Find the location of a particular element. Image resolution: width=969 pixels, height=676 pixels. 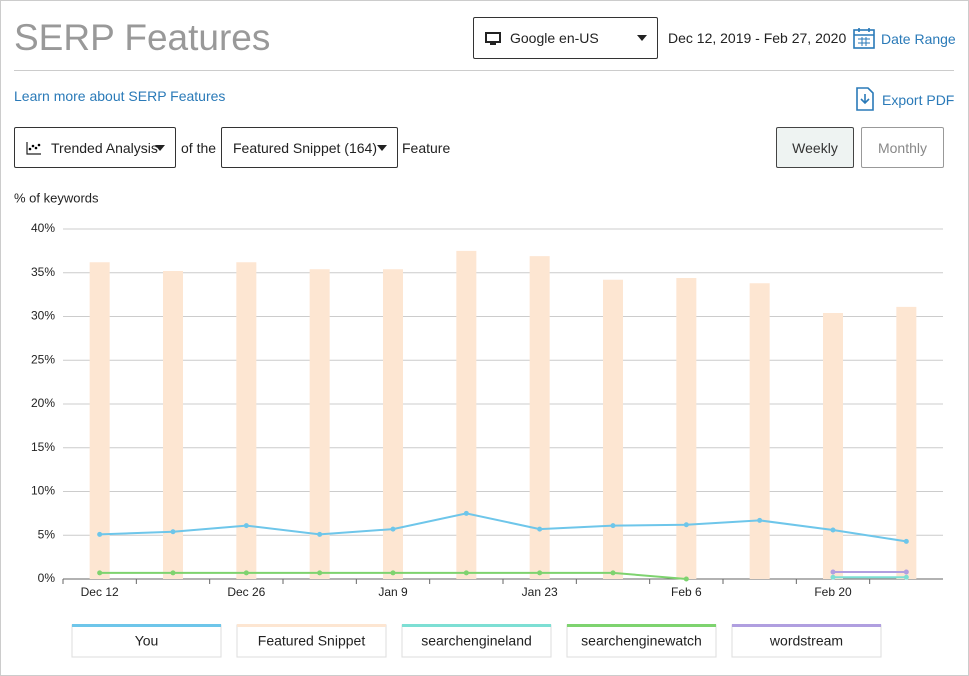

weekly-button: Weekly is located at coordinates (815, 147).